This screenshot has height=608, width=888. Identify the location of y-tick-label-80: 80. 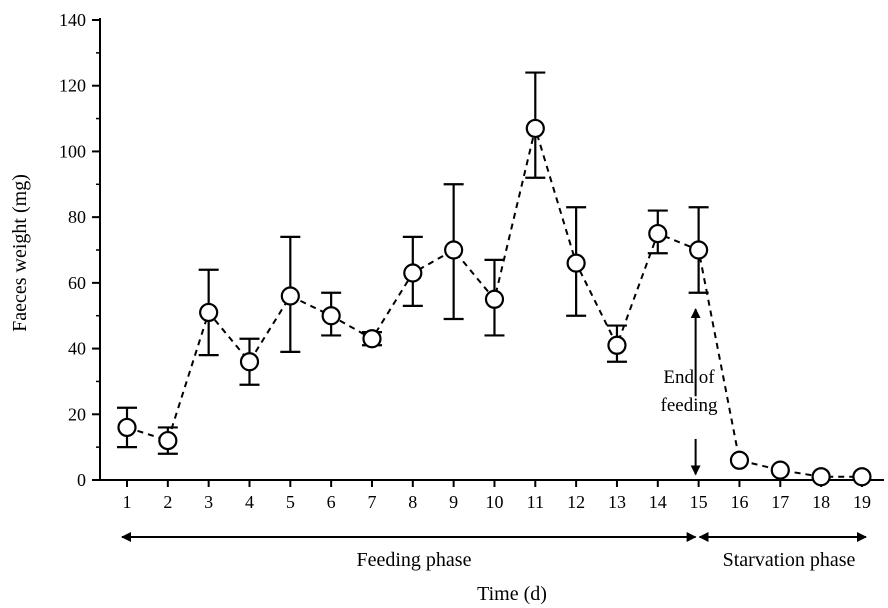
(77, 217).